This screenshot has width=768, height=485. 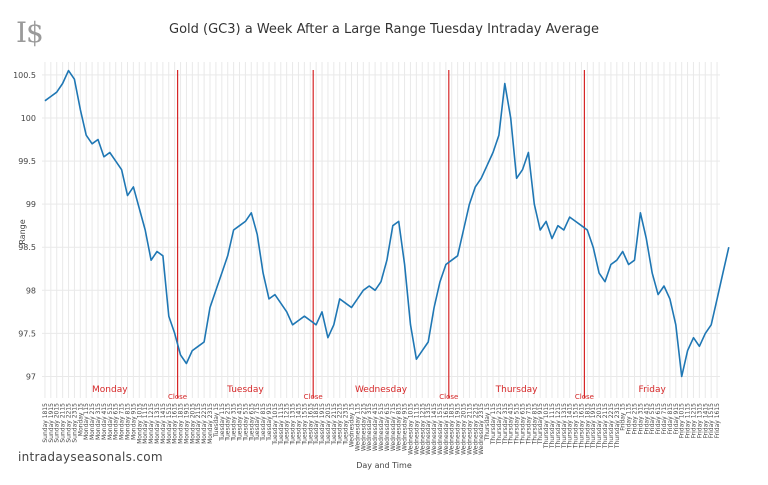 What do you see at coordinates (116, 421) in the screenshot?
I see `x-tick-label: Monday 615` at bounding box center [116, 421].